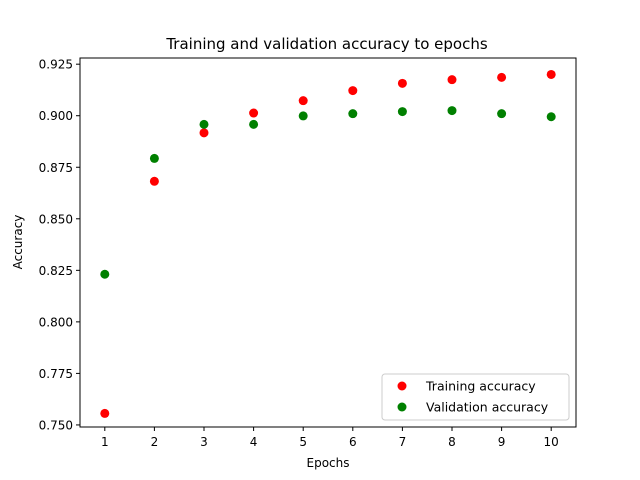  What do you see at coordinates (480, 386) in the screenshot?
I see `legend-label: Training accuracy` at bounding box center [480, 386].